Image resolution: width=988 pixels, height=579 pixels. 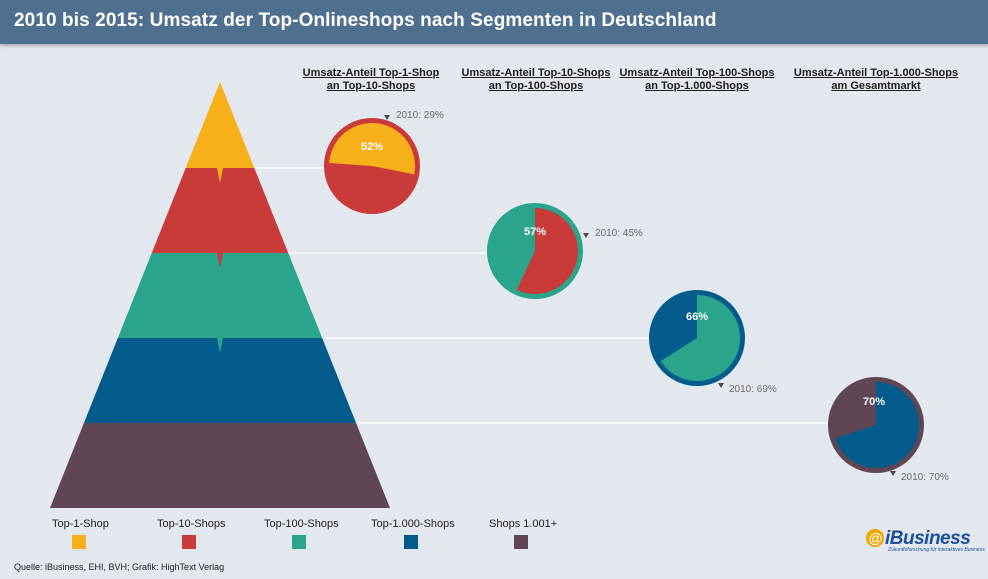 What do you see at coordinates (387, 117) in the screenshot?
I see `pie-1-marker-2010` at bounding box center [387, 117].